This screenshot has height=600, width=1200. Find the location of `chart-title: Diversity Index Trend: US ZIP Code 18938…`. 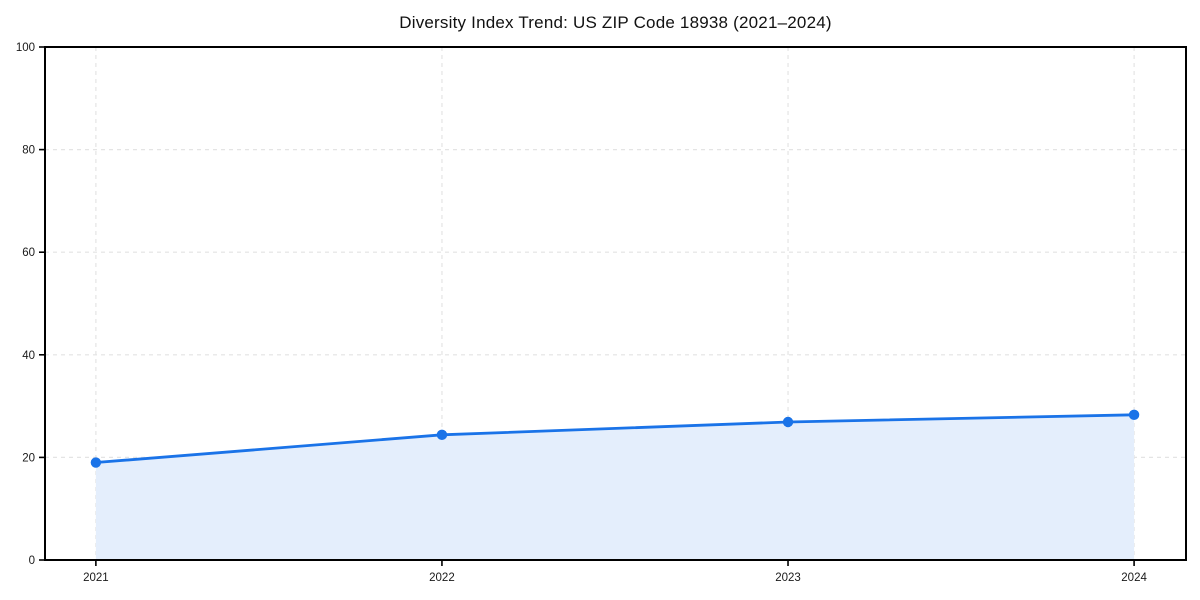

chart-title: Diversity Index Trend: US ZIP Code 18938… is located at coordinates (615, 22).